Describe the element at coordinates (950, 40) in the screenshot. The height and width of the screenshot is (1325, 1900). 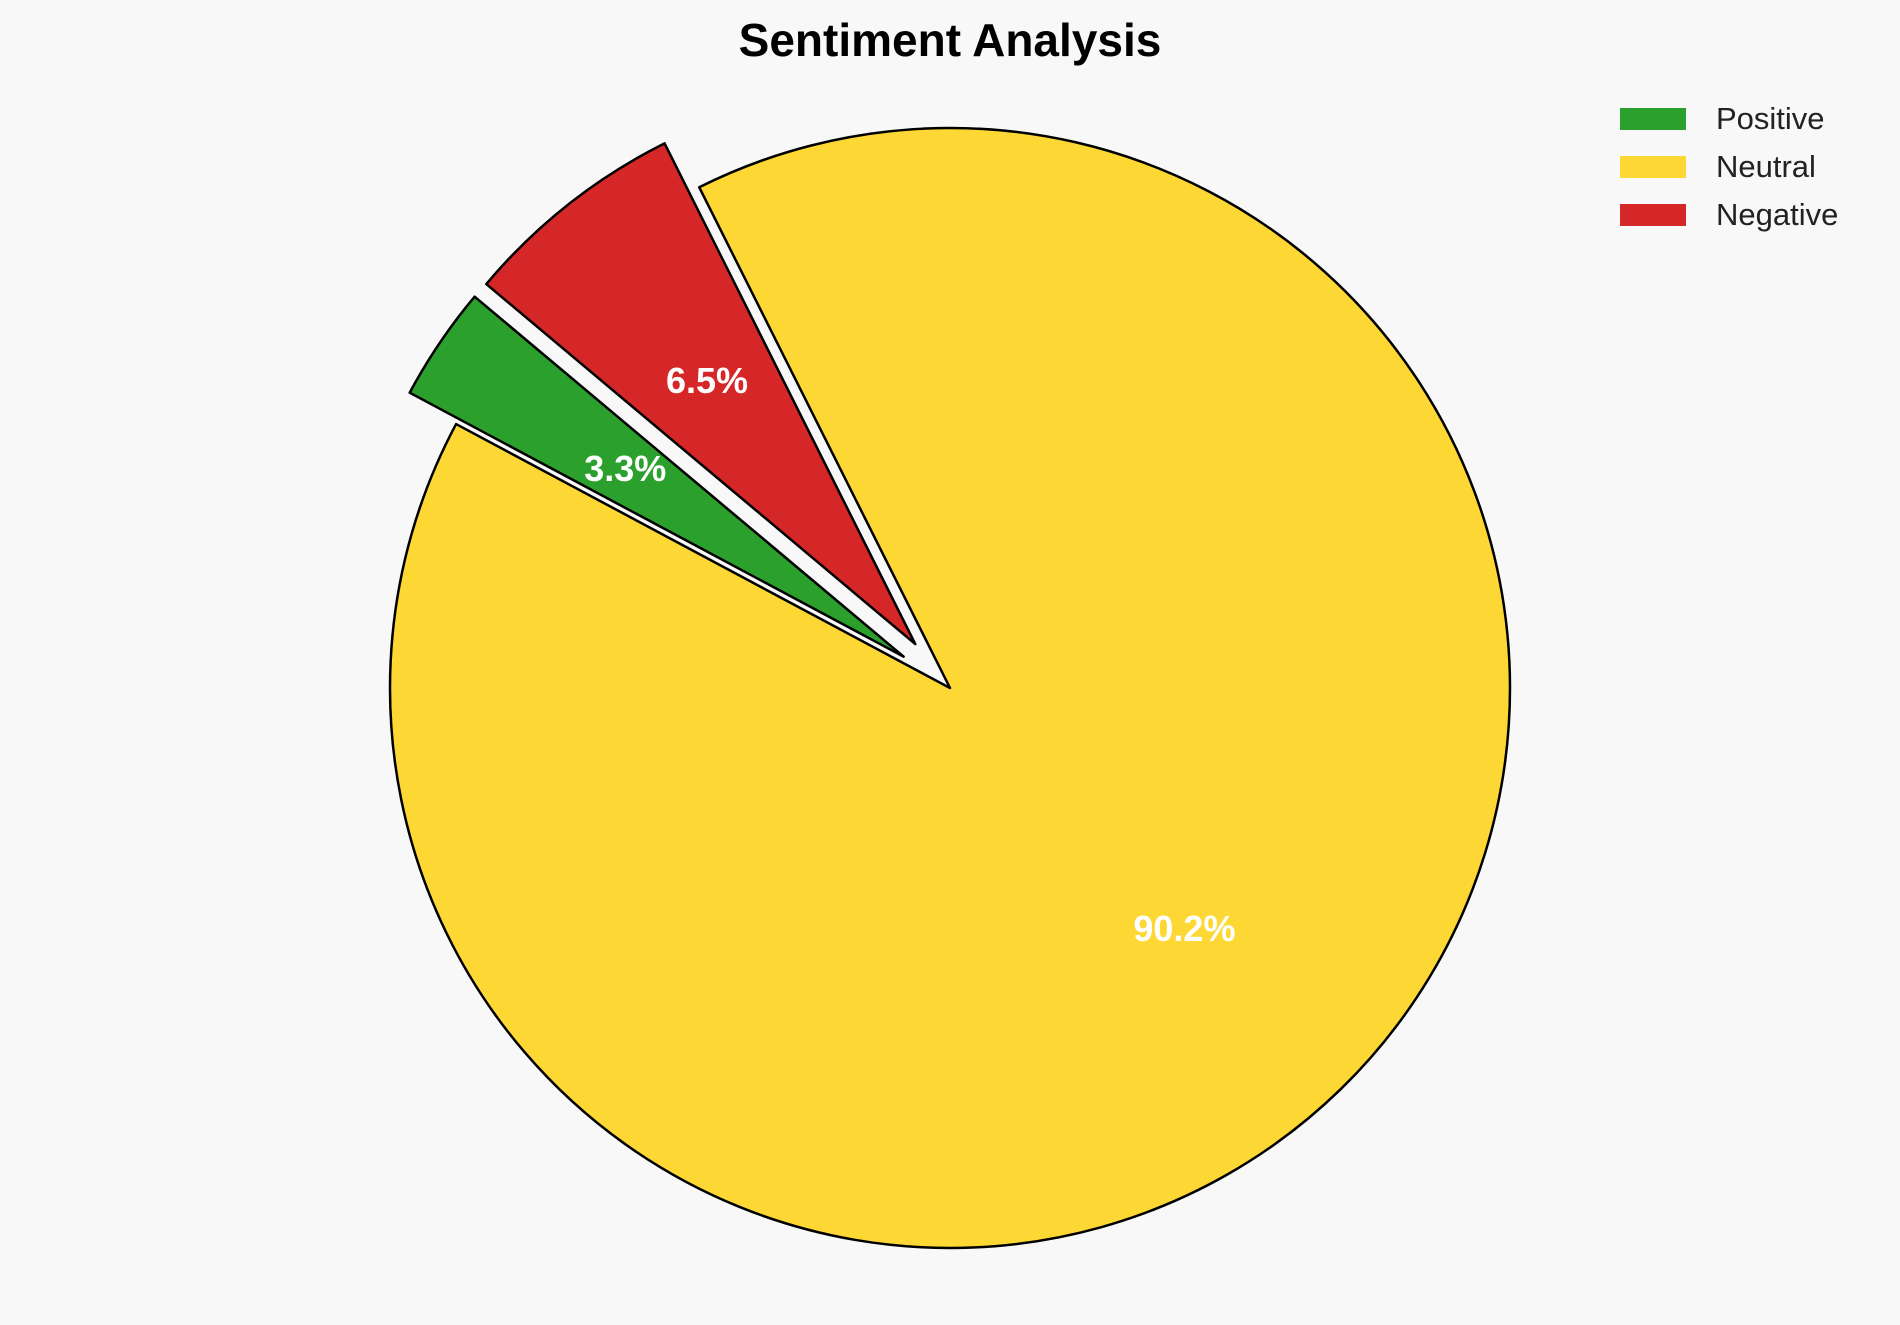
I see `chart-title: Sentiment Analysis` at that location.